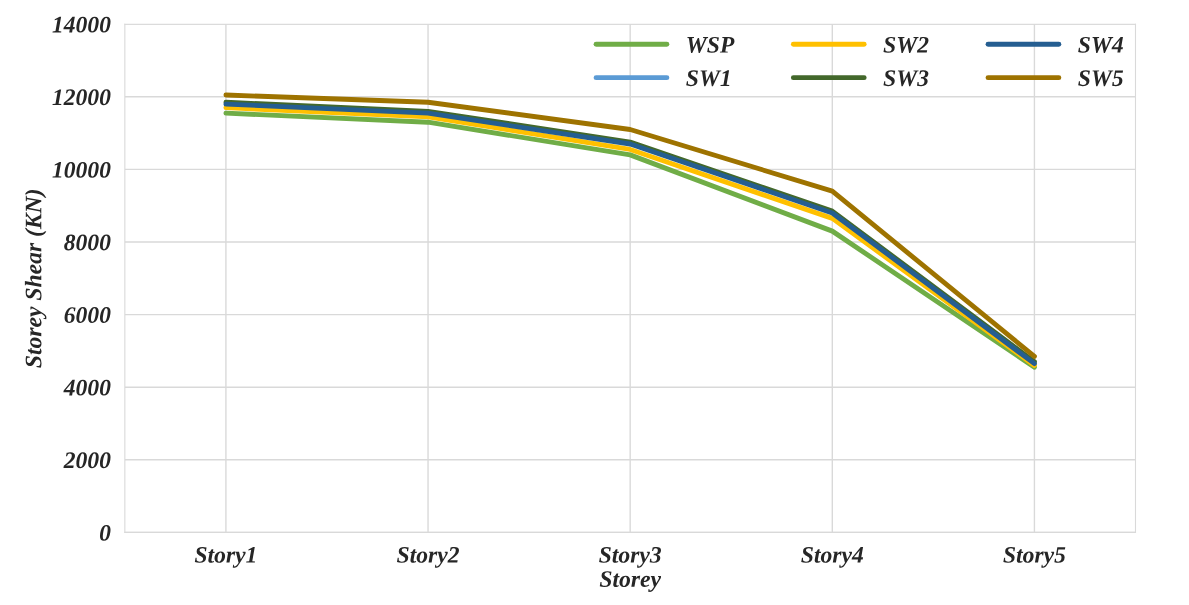  I want to click on legend-label: SW1, so click(708, 78).